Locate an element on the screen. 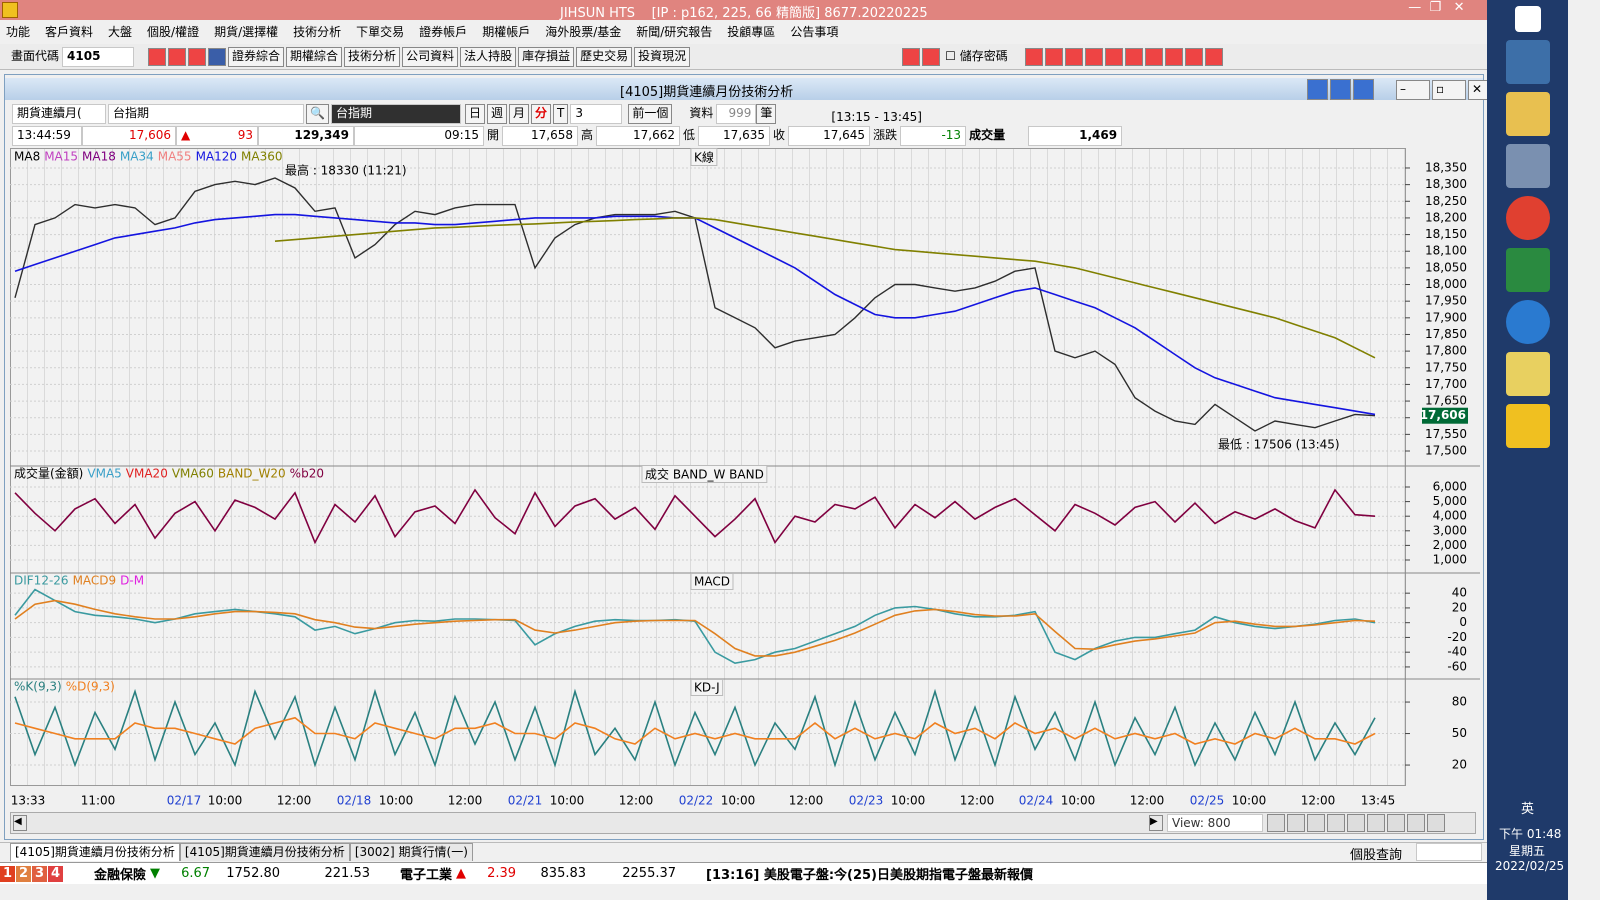 This screenshot has height=900, width=1600. selector: 期貨連續月( is located at coordinates (59, 114).